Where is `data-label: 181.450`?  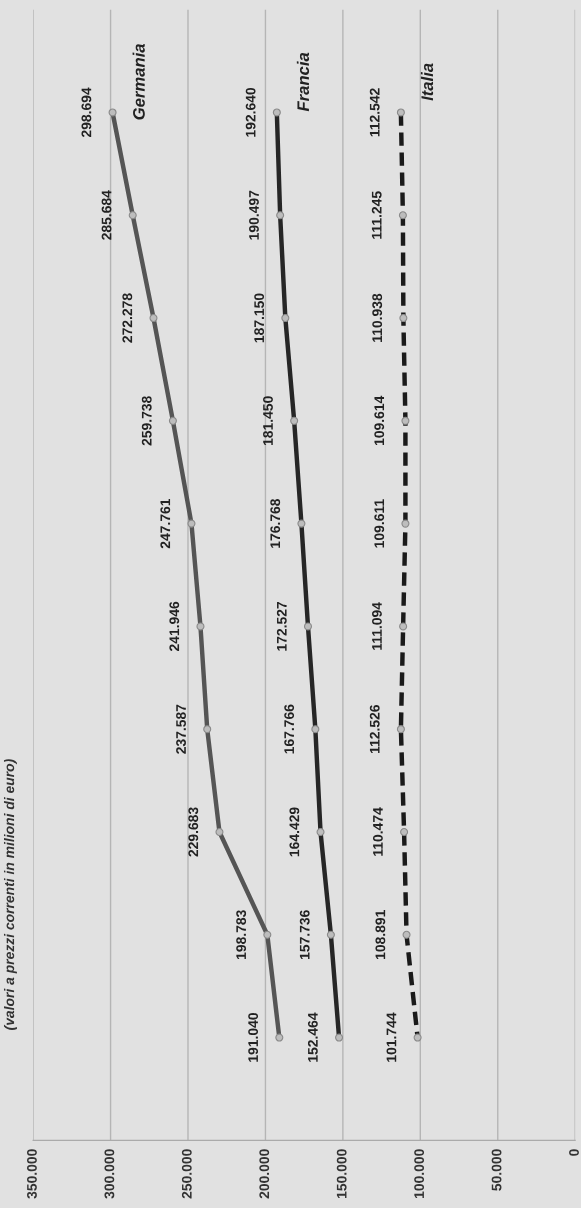 data-label: 181.450 is located at coordinates (268, 421).